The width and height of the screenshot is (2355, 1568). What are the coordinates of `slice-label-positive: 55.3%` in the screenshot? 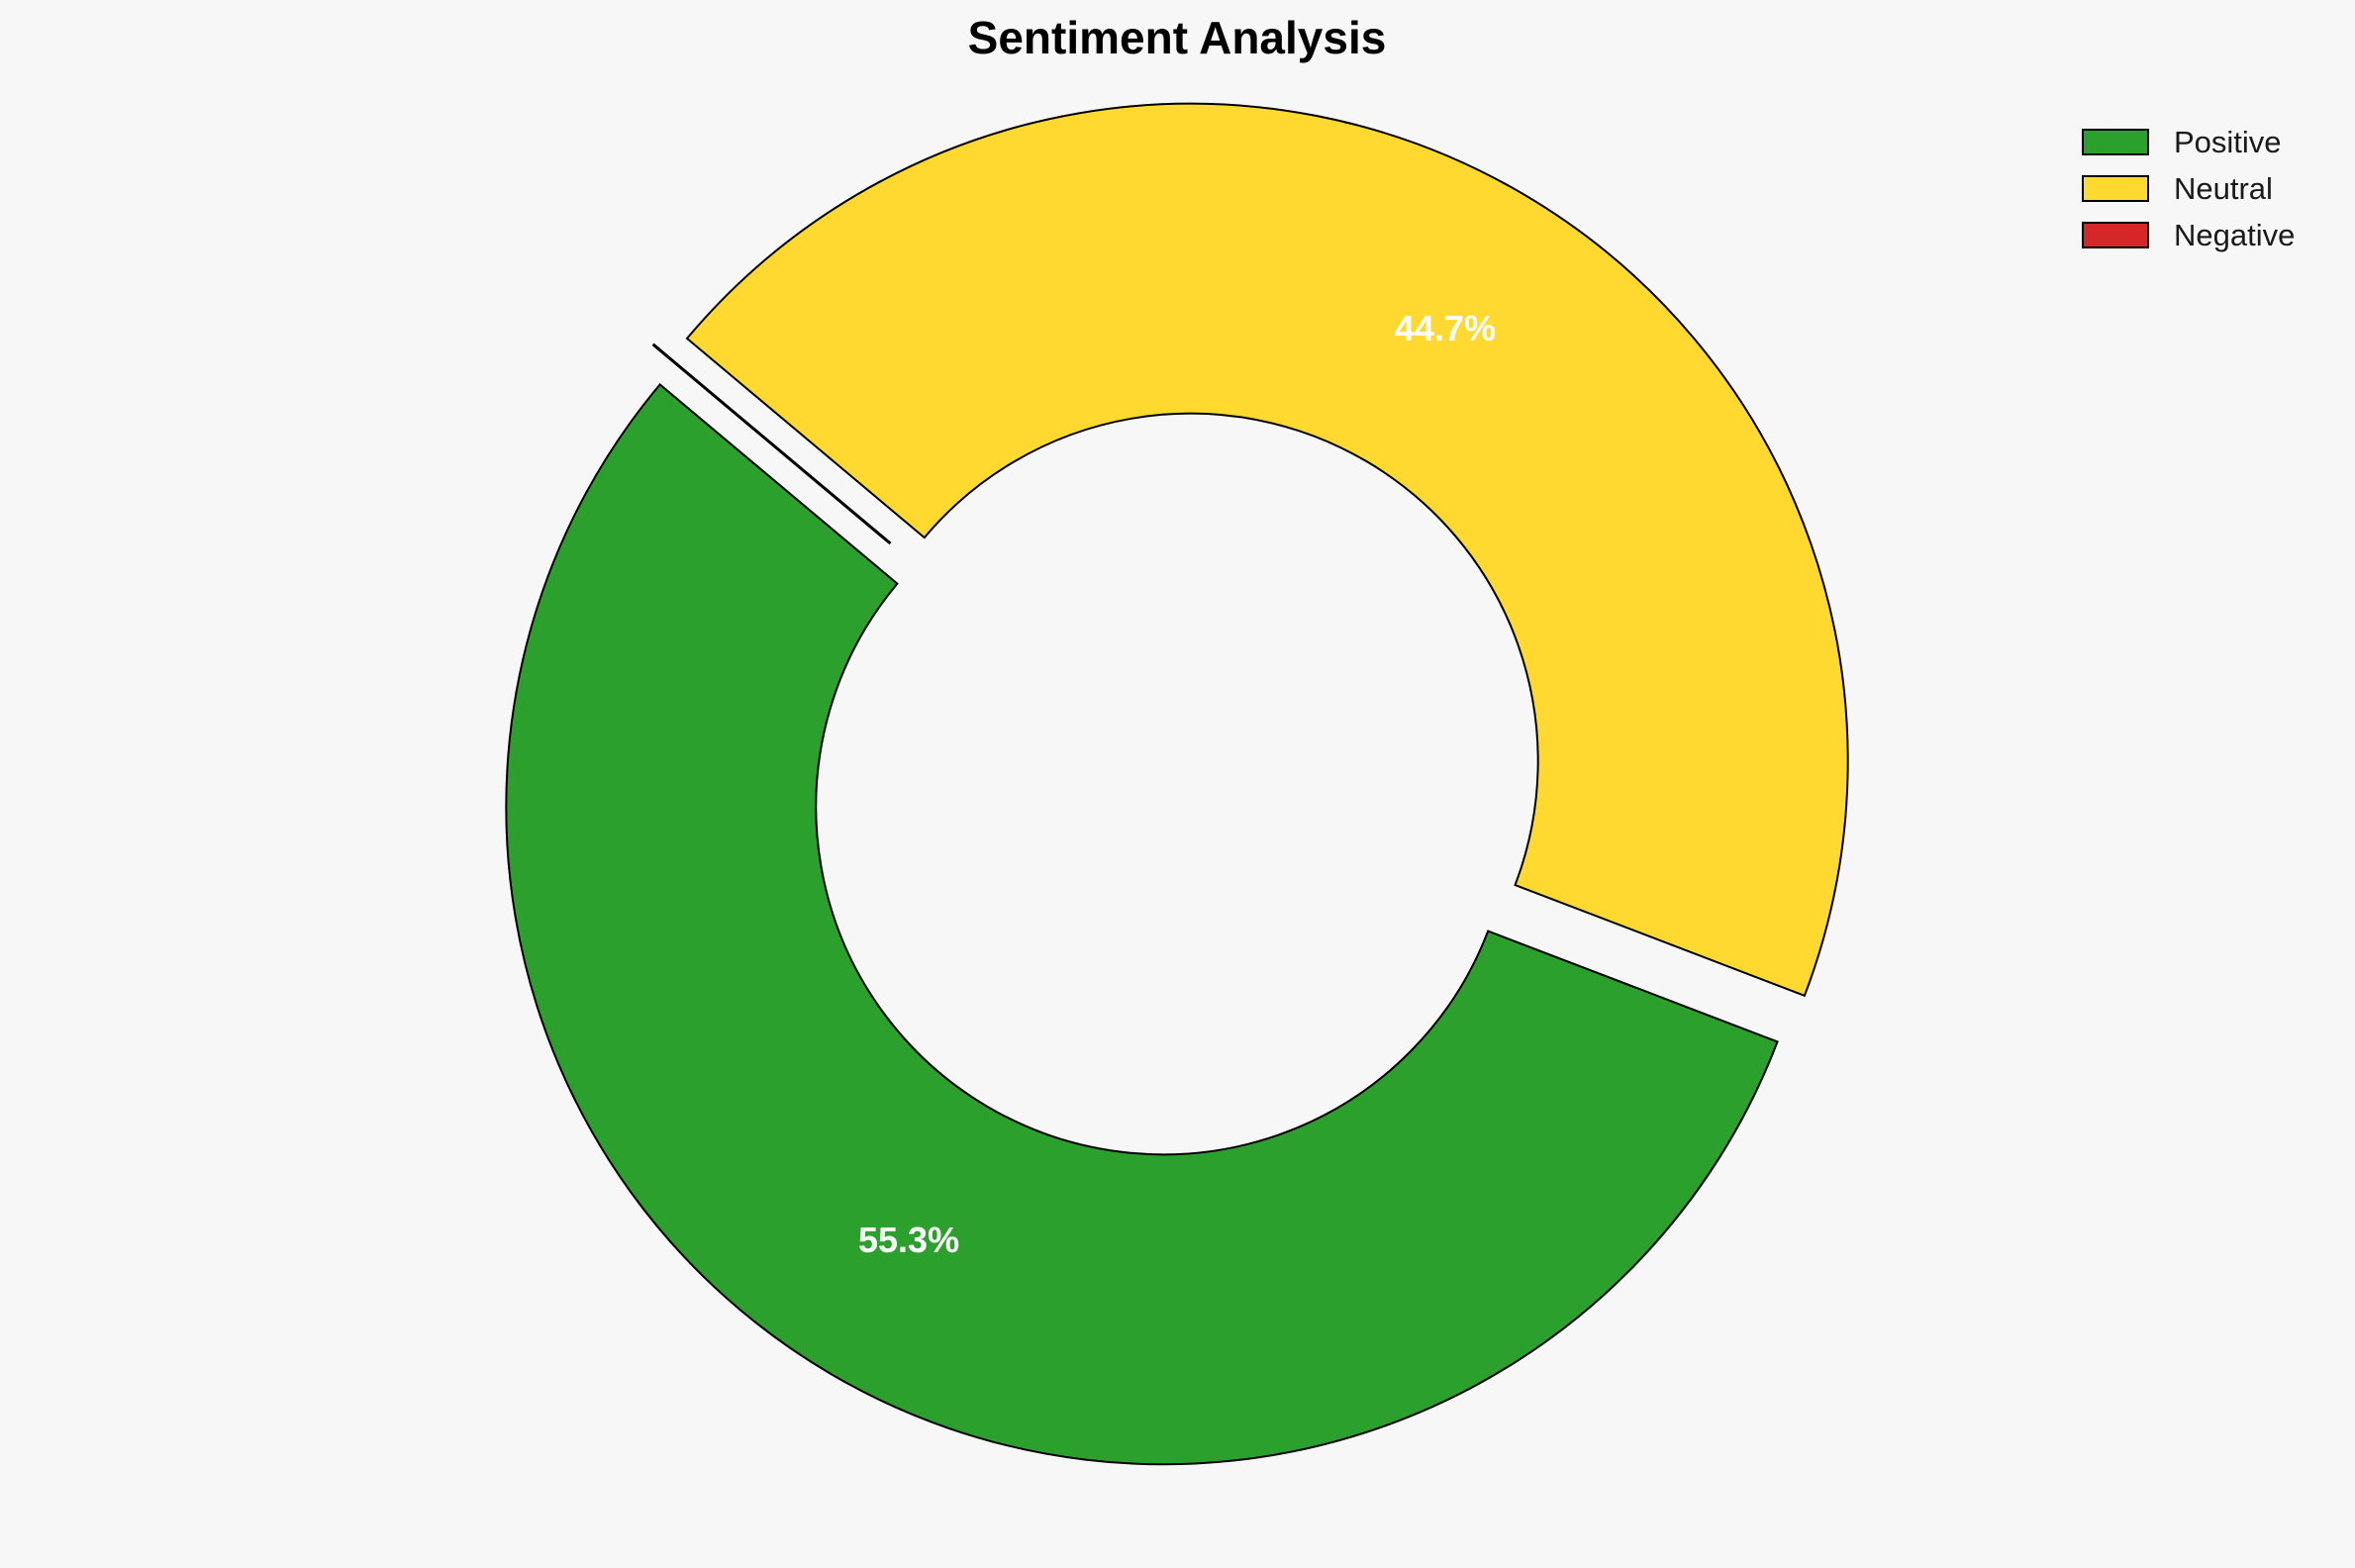 It's located at (908, 1240).